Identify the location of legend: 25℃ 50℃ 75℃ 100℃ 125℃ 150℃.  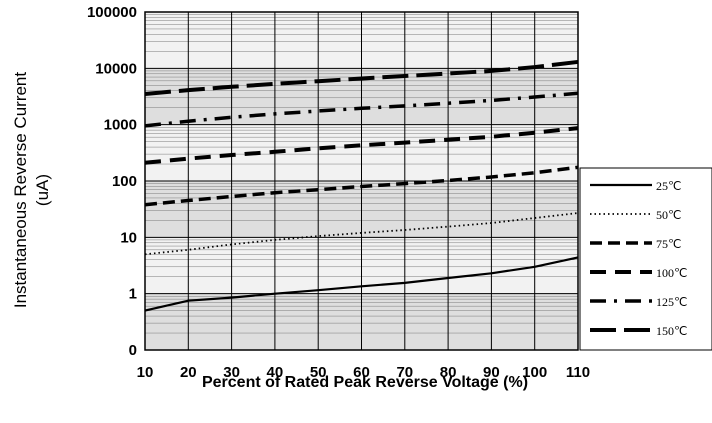
(645, 259).